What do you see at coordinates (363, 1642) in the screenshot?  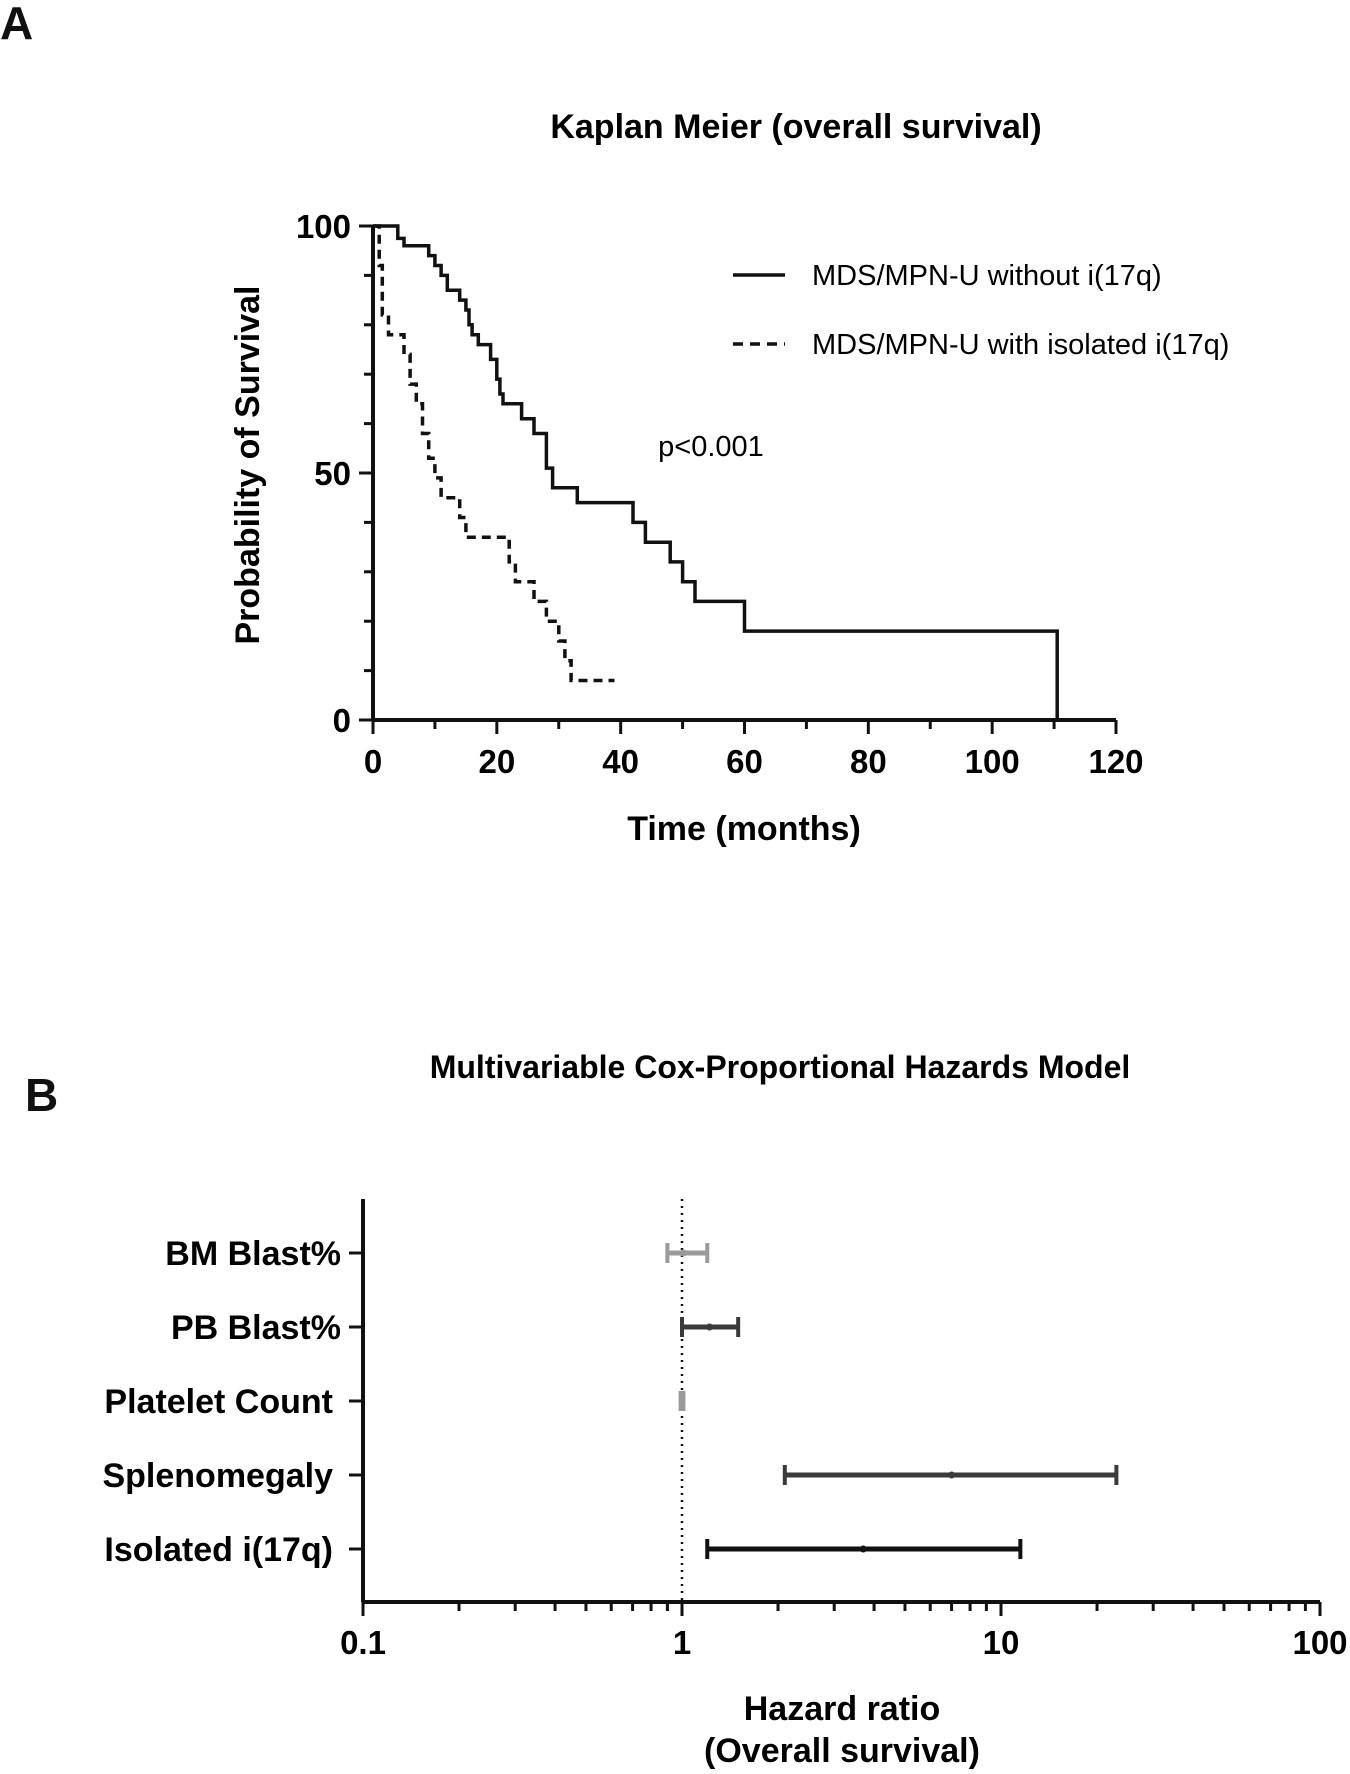 I see `x-tick-label: 0.1` at bounding box center [363, 1642].